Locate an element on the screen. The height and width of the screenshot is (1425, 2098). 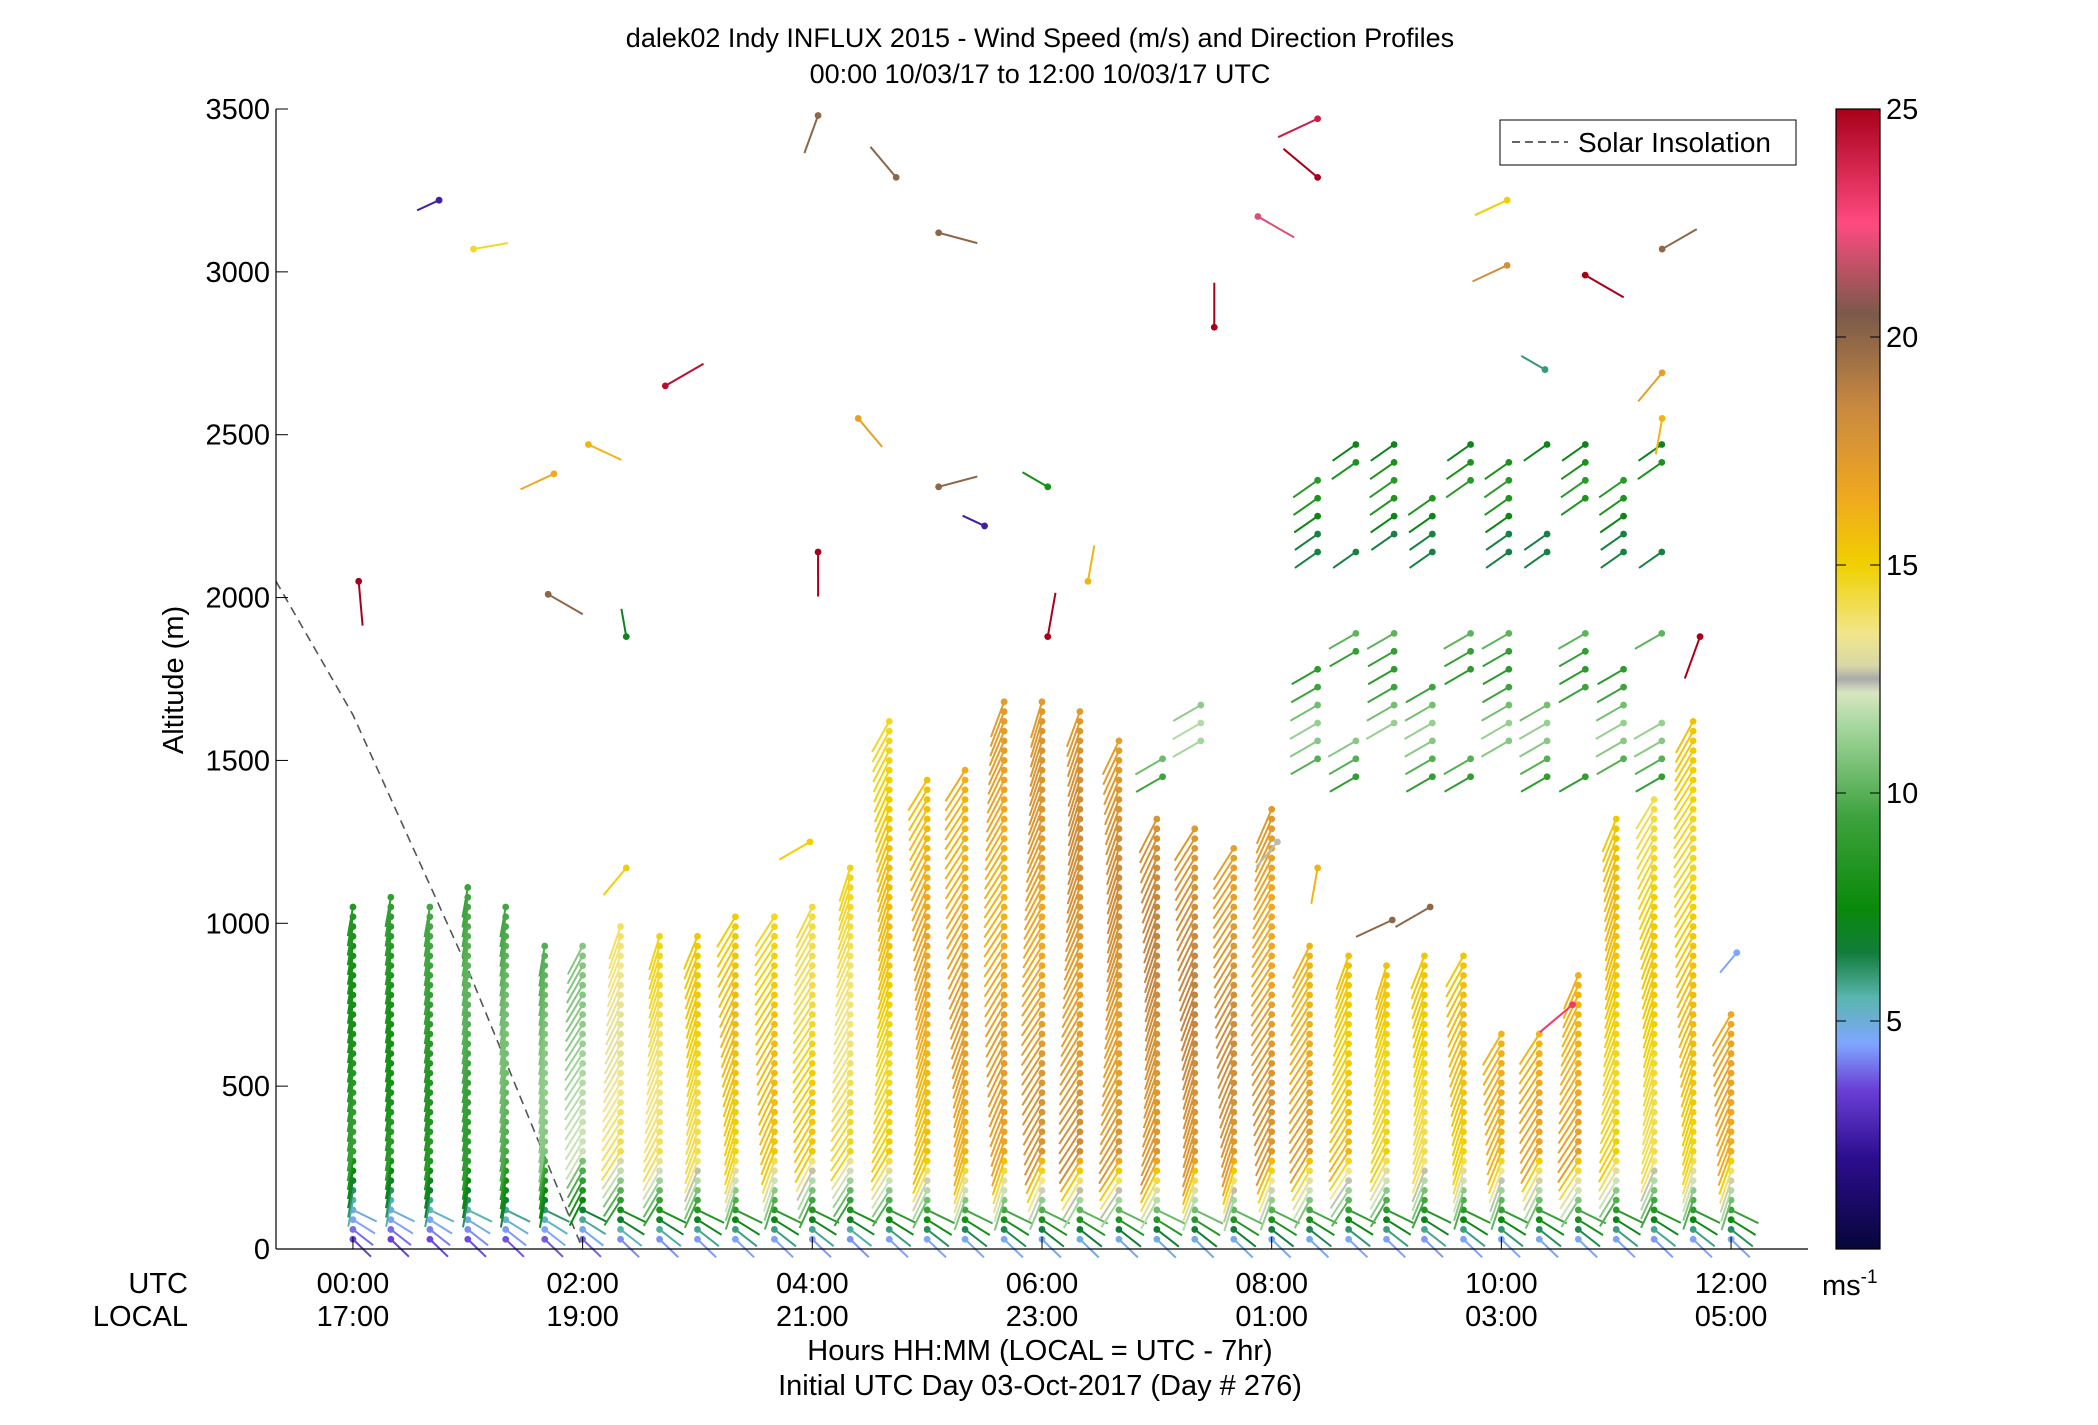
x-tick-label-utc: 12:00 is located at coordinates (1731, 1284).